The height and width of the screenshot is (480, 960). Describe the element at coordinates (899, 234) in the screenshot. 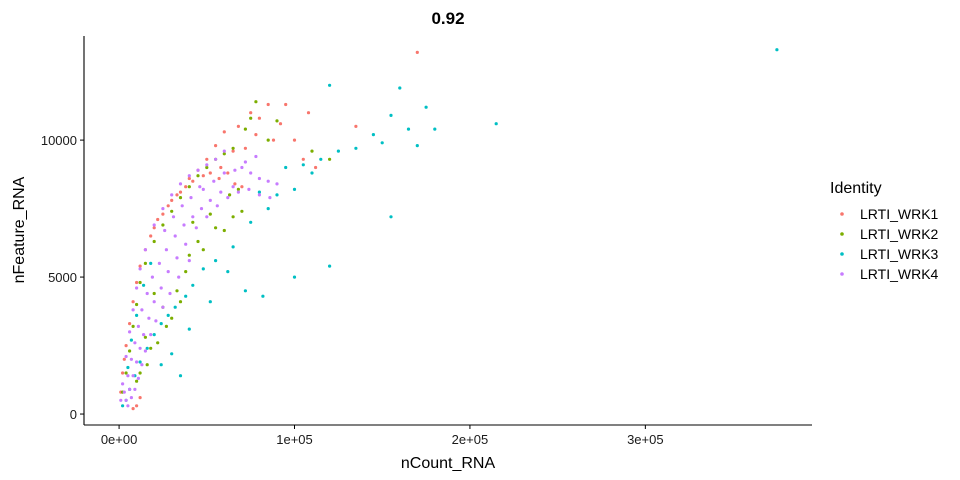

I see `legend-label: LRTI_WRK2` at that location.